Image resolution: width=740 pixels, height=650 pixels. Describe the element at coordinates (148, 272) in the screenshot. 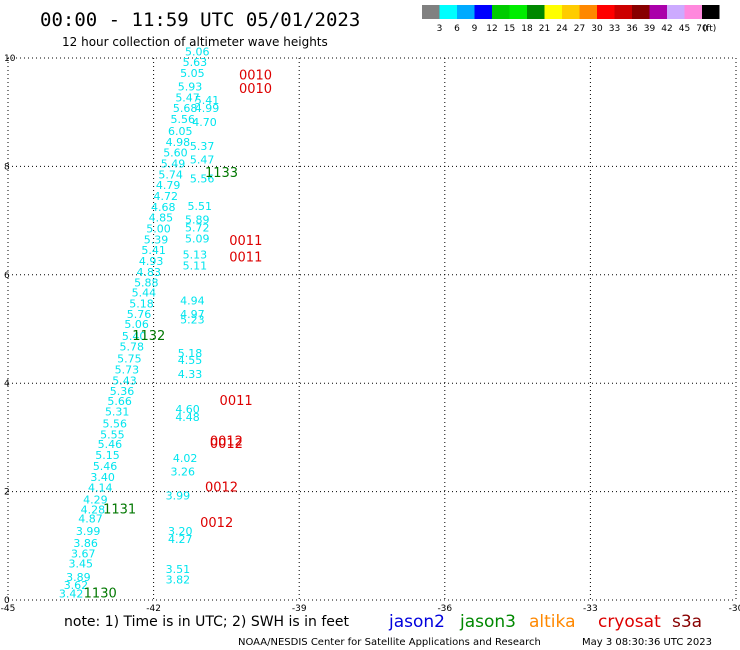

I see `data-point-label: 4.83` at that location.